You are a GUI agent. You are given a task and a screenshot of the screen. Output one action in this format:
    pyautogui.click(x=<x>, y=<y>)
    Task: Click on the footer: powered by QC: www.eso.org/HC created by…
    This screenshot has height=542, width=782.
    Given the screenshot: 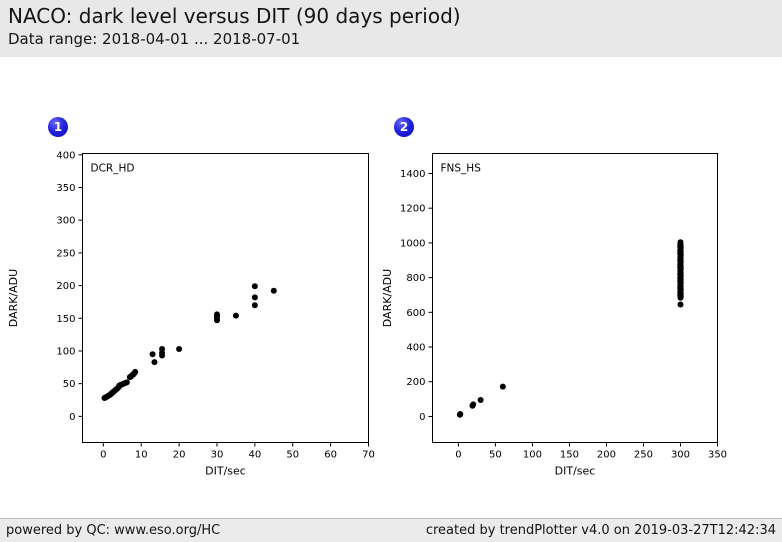 What is the action you would take?
    pyautogui.click(x=391, y=530)
    